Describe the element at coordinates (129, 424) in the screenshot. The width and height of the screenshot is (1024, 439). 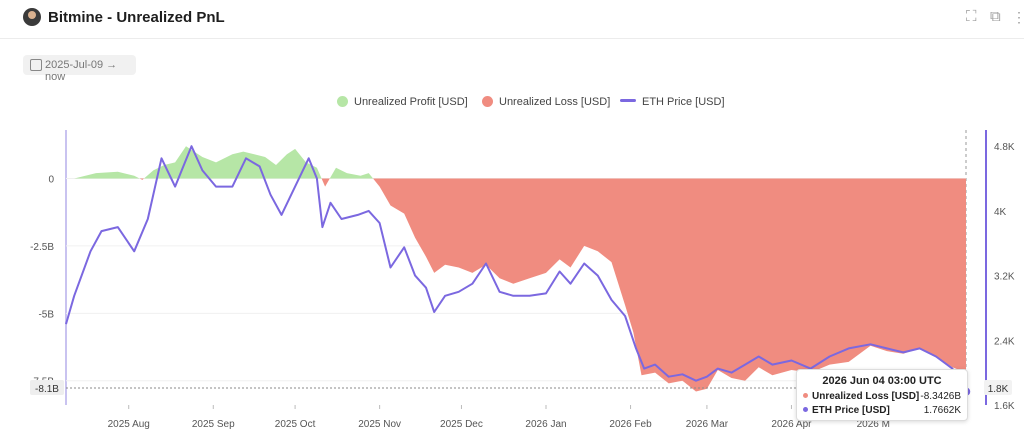
I see `x-tick-label: 2025 Aug` at that location.